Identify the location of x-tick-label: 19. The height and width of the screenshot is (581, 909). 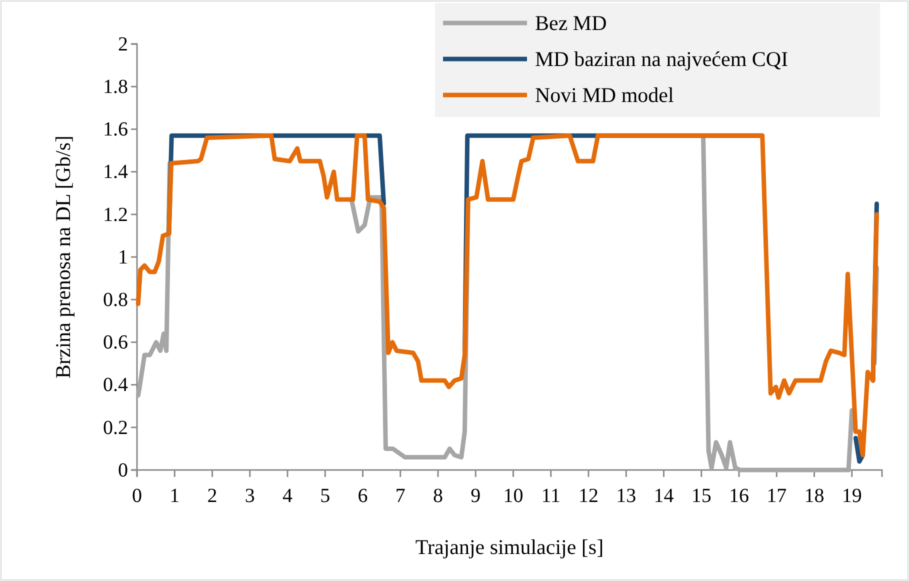
(852, 496).